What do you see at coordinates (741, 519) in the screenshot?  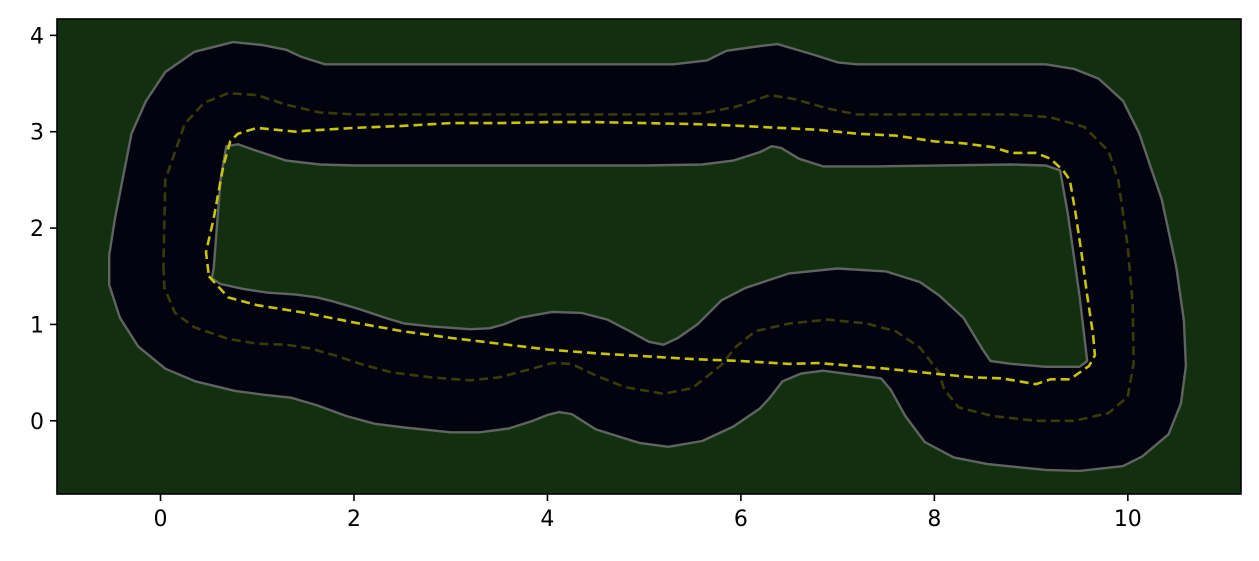 I see `x-tick-label: 6` at bounding box center [741, 519].